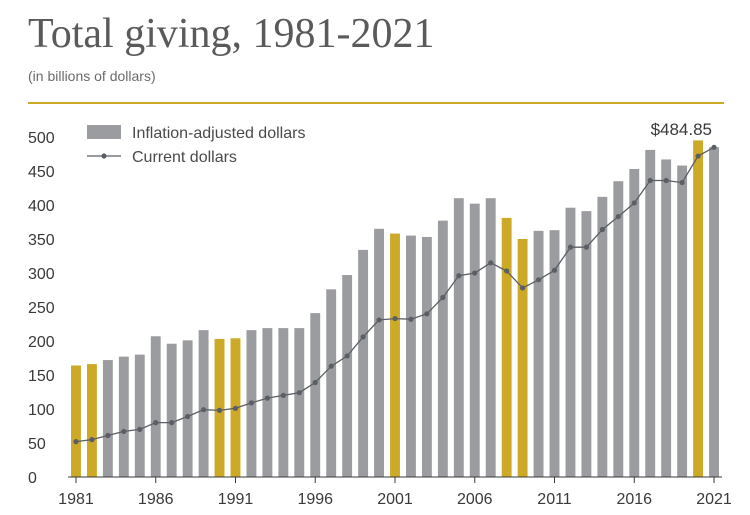 Image resolution: width=750 pixels, height=515 pixels. What do you see at coordinates (459, 276) in the screenshot?
I see `point-2005` at bounding box center [459, 276].